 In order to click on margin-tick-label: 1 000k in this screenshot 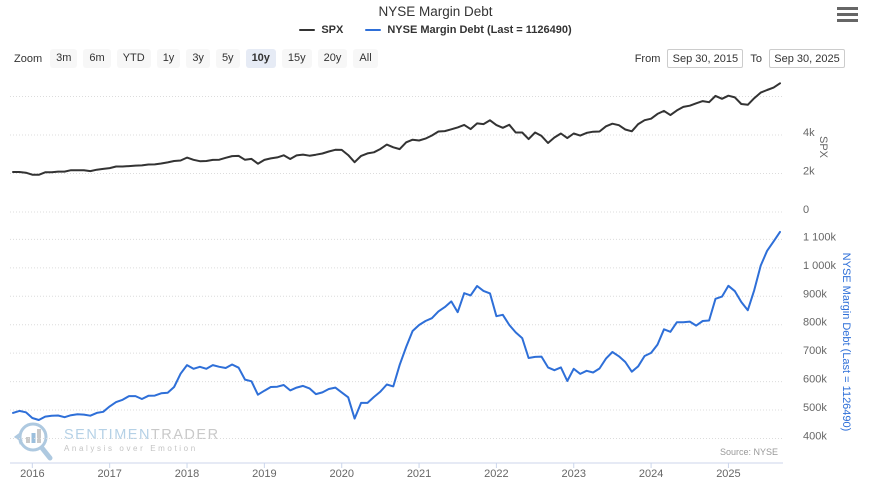, I will do `click(820, 266)`.